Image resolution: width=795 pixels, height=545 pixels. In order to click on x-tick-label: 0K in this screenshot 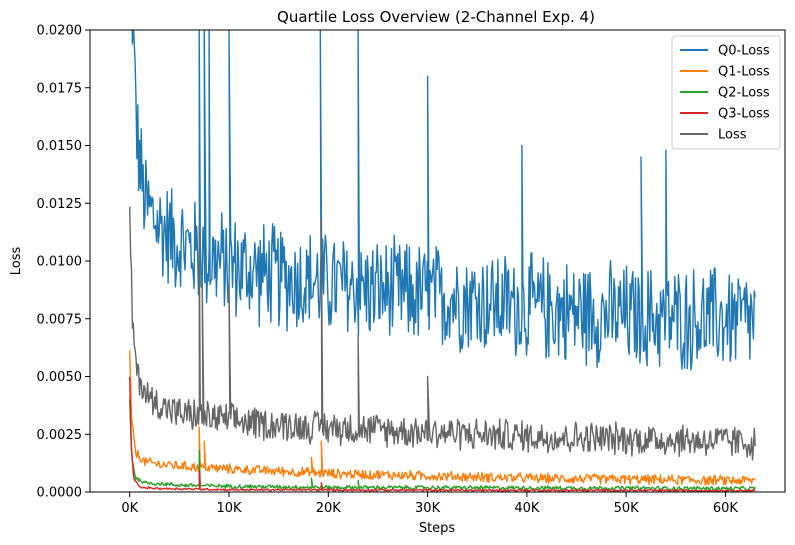, I will do `click(129, 508)`.